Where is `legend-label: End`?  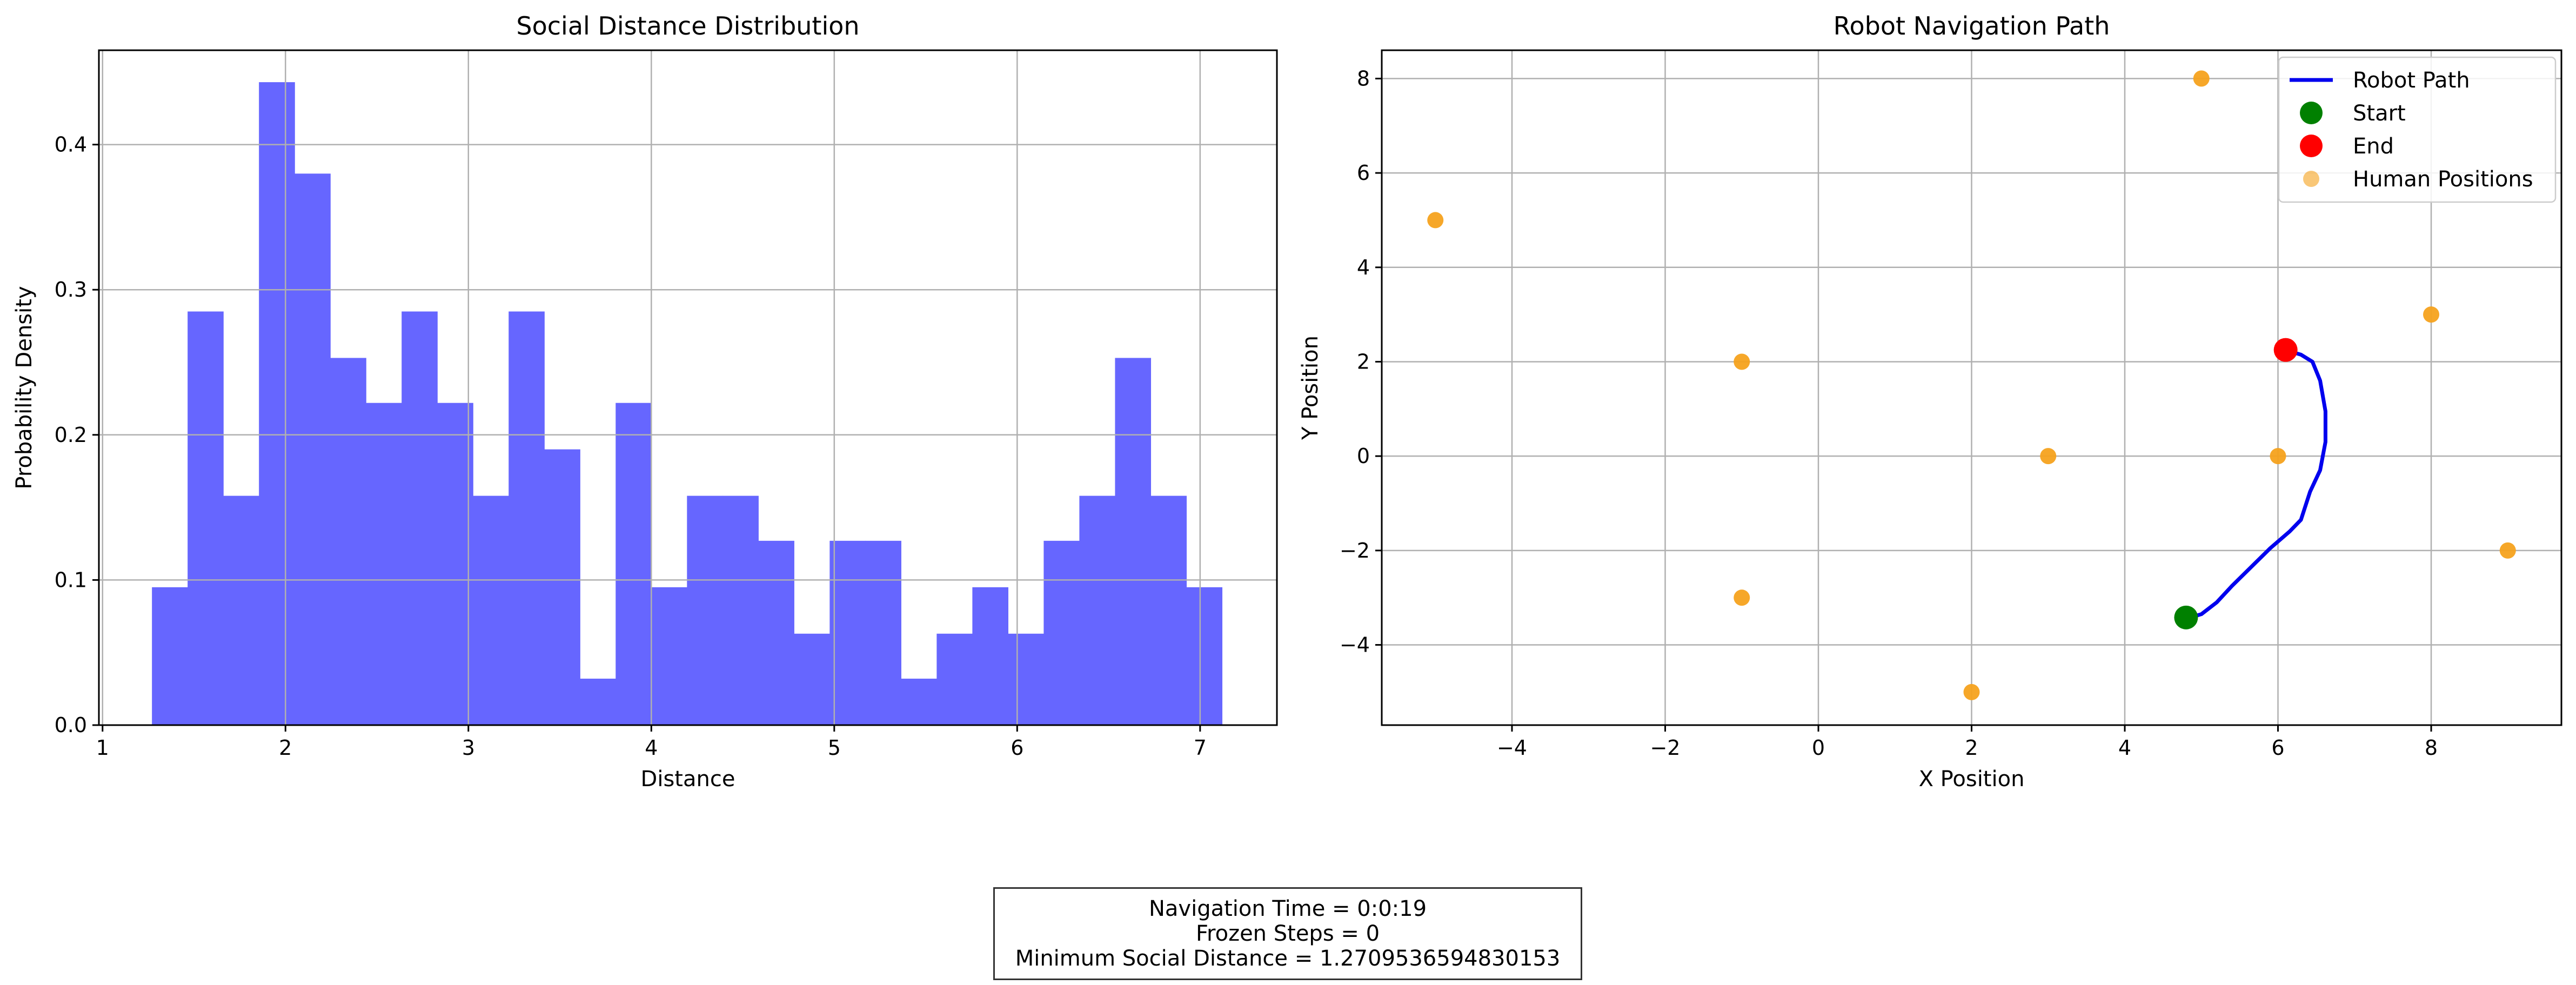 legend-label: End is located at coordinates (2373, 146).